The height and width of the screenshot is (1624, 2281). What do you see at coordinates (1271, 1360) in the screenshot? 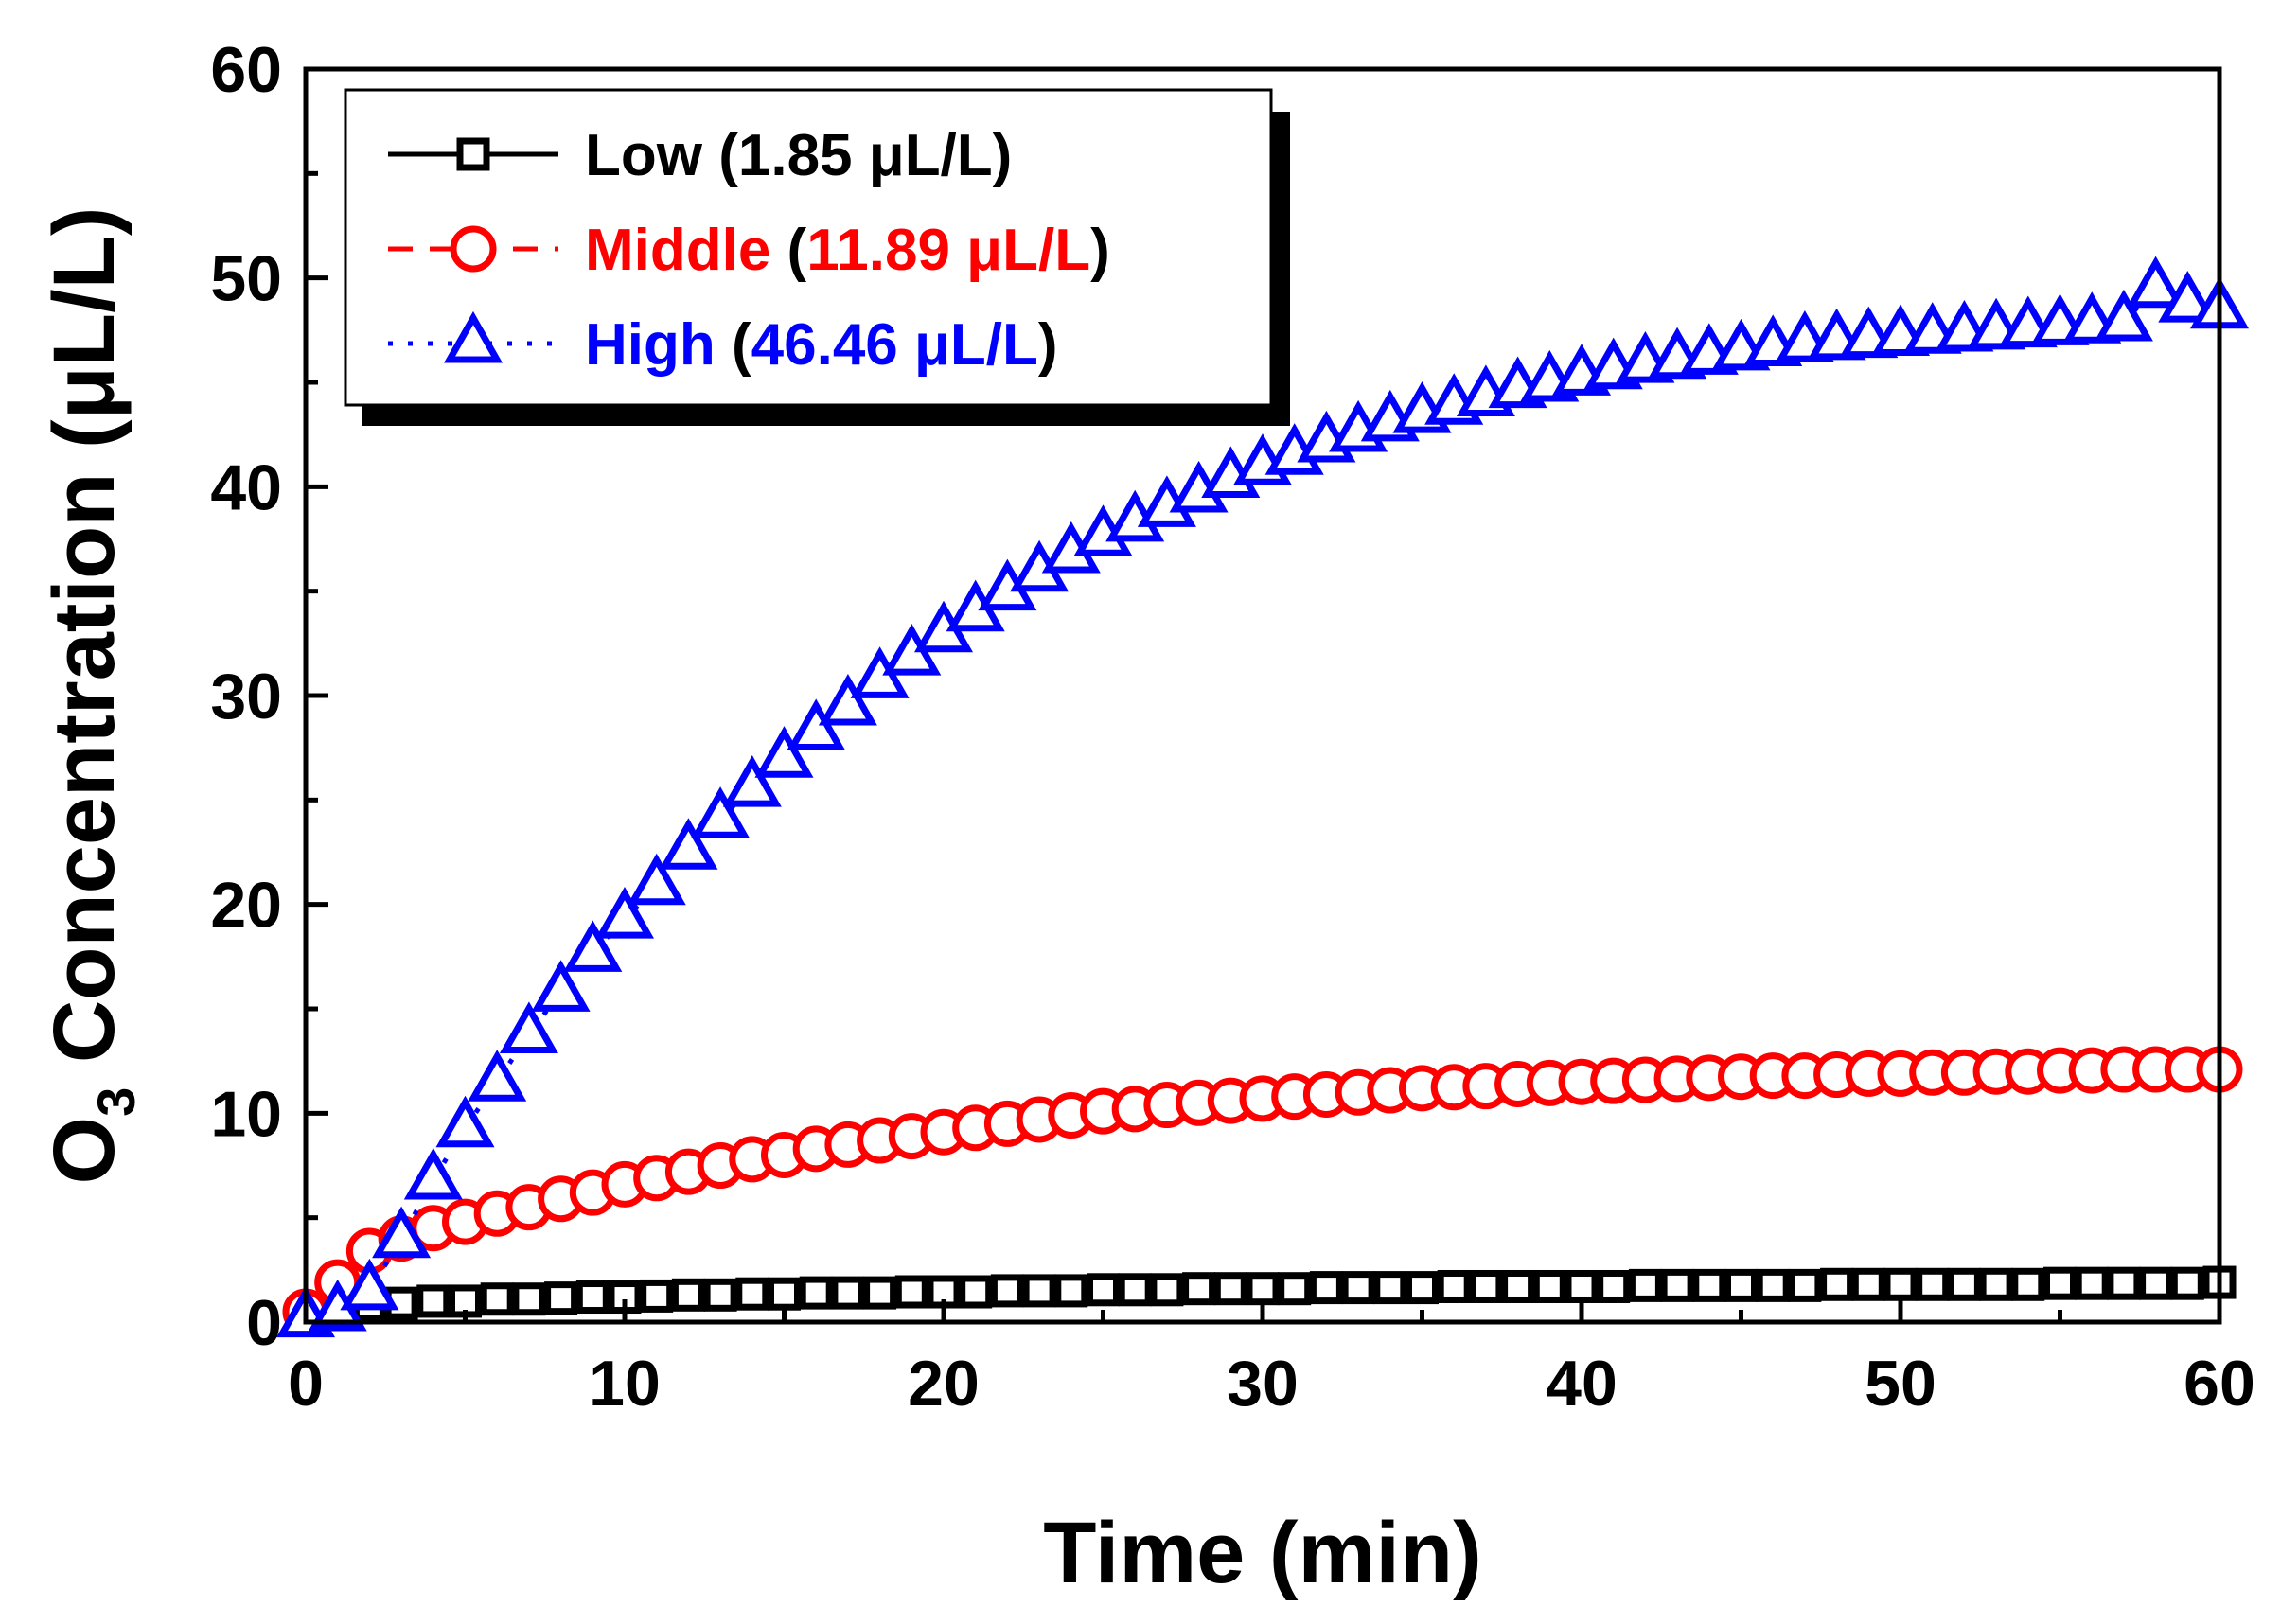
I see `x-axis-ticks: 0 10 20 30 40 50 60` at bounding box center [1271, 1360].